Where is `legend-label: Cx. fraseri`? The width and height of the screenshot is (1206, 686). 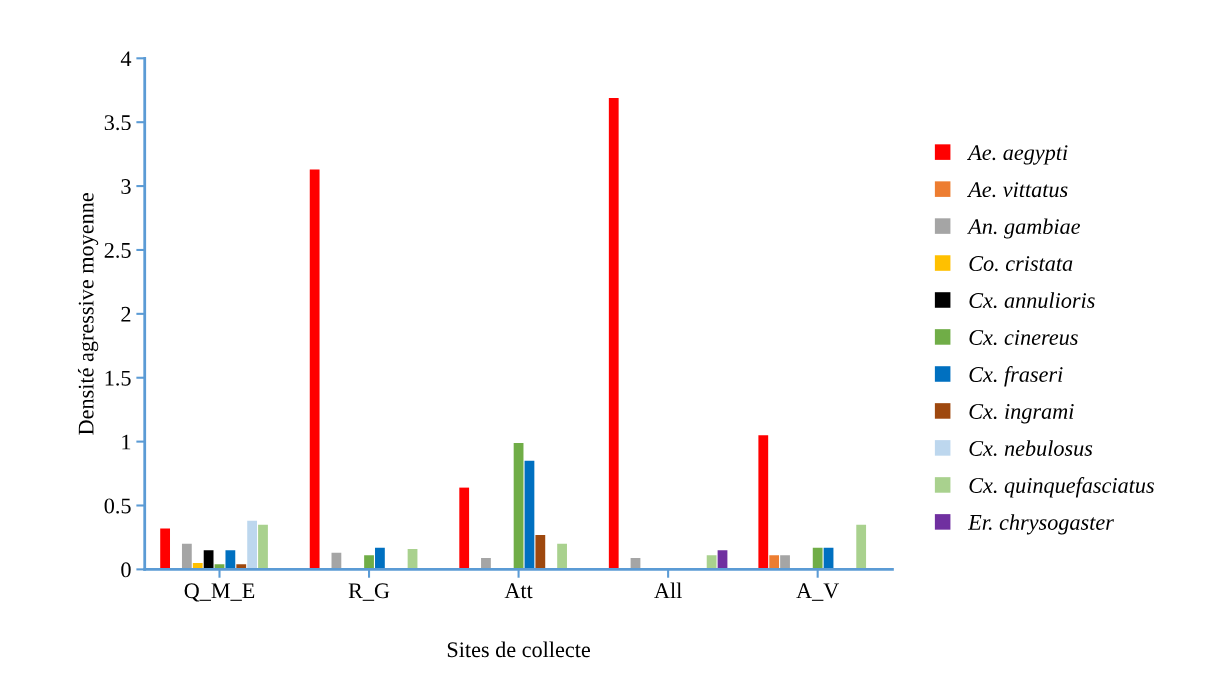
legend-label: Cx. fraseri is located at coordinates (1016, 376).